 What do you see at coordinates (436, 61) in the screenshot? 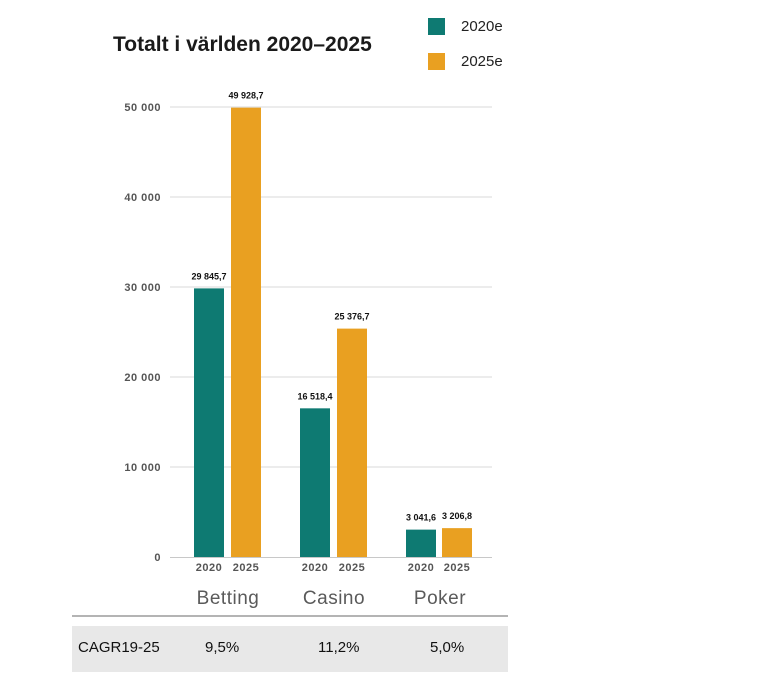
I see `legend-swatch-2025e` at bounding box center [436, 61].